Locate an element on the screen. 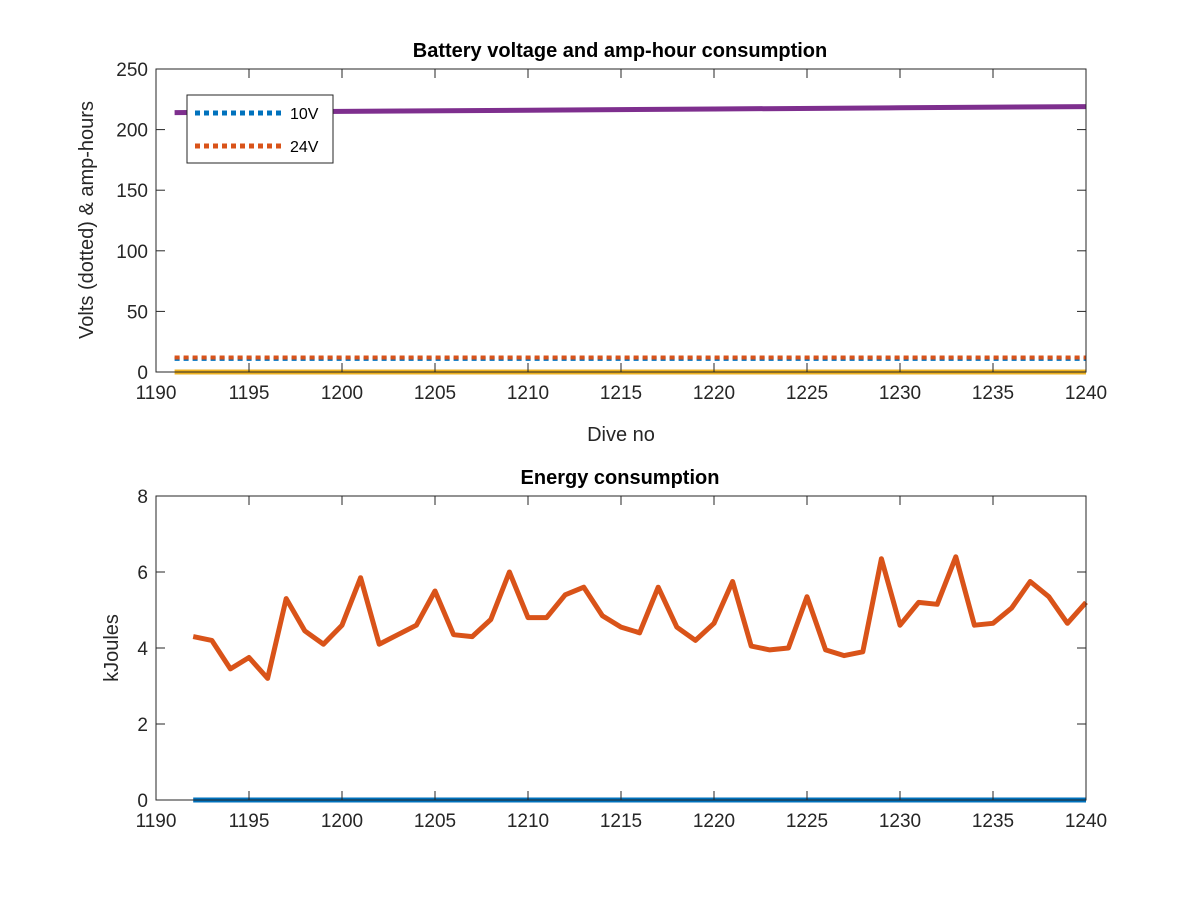 This screenshot has width=1200, height=900. chart1-ytick-label: 6 is located at coordinates (142, 573).